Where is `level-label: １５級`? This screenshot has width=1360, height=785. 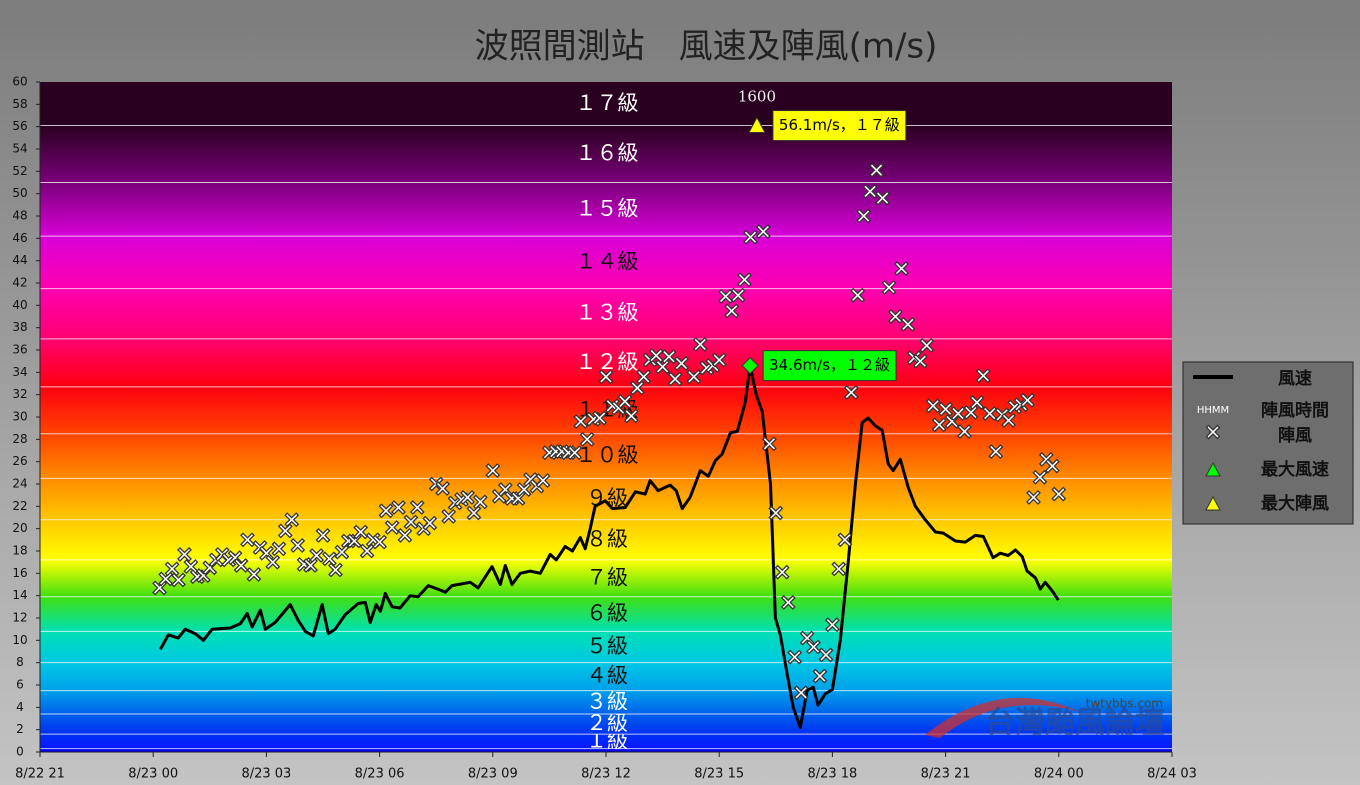 level-label: １５級 is located at coordinates (607, 208).